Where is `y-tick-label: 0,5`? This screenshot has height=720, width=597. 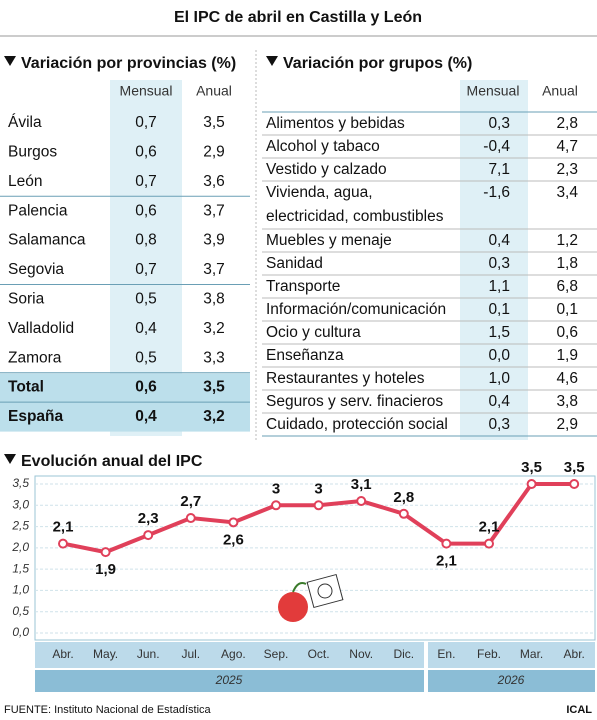 y-tick-label: 0,5 is located at coordinates (20, 611).